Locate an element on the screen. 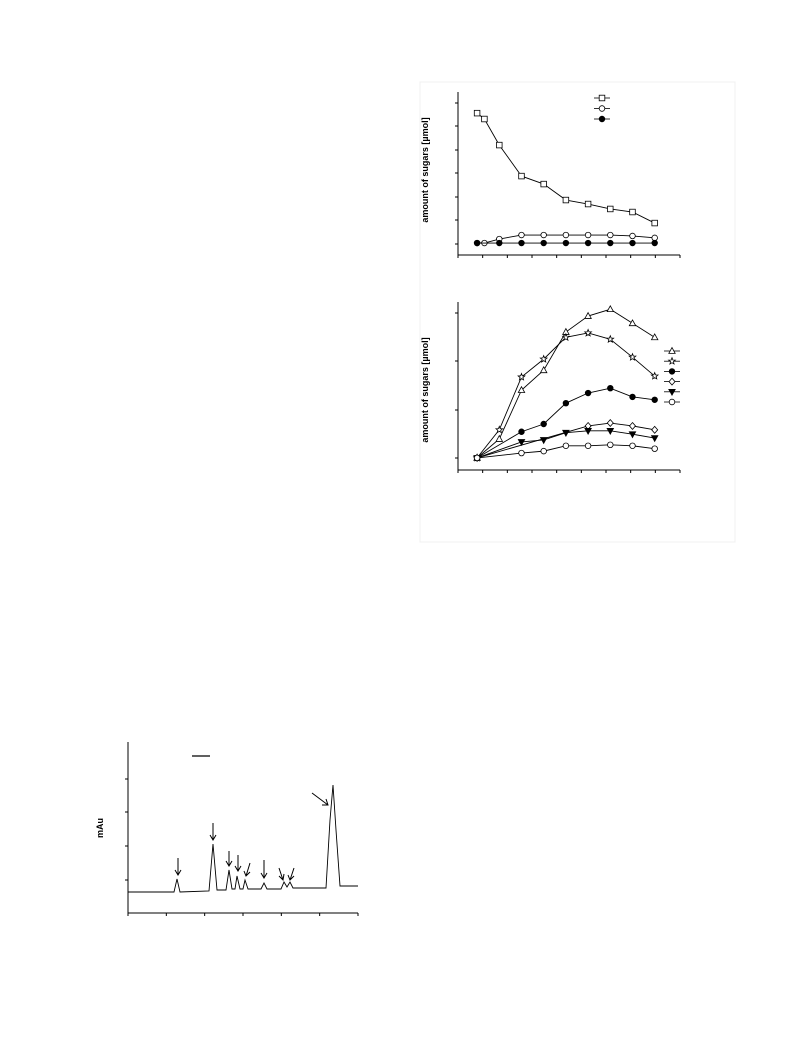 Image resolution: width=793 pixels, height=1059 pixels. y-axis-label: mAu is located at coordinates (100, 828).